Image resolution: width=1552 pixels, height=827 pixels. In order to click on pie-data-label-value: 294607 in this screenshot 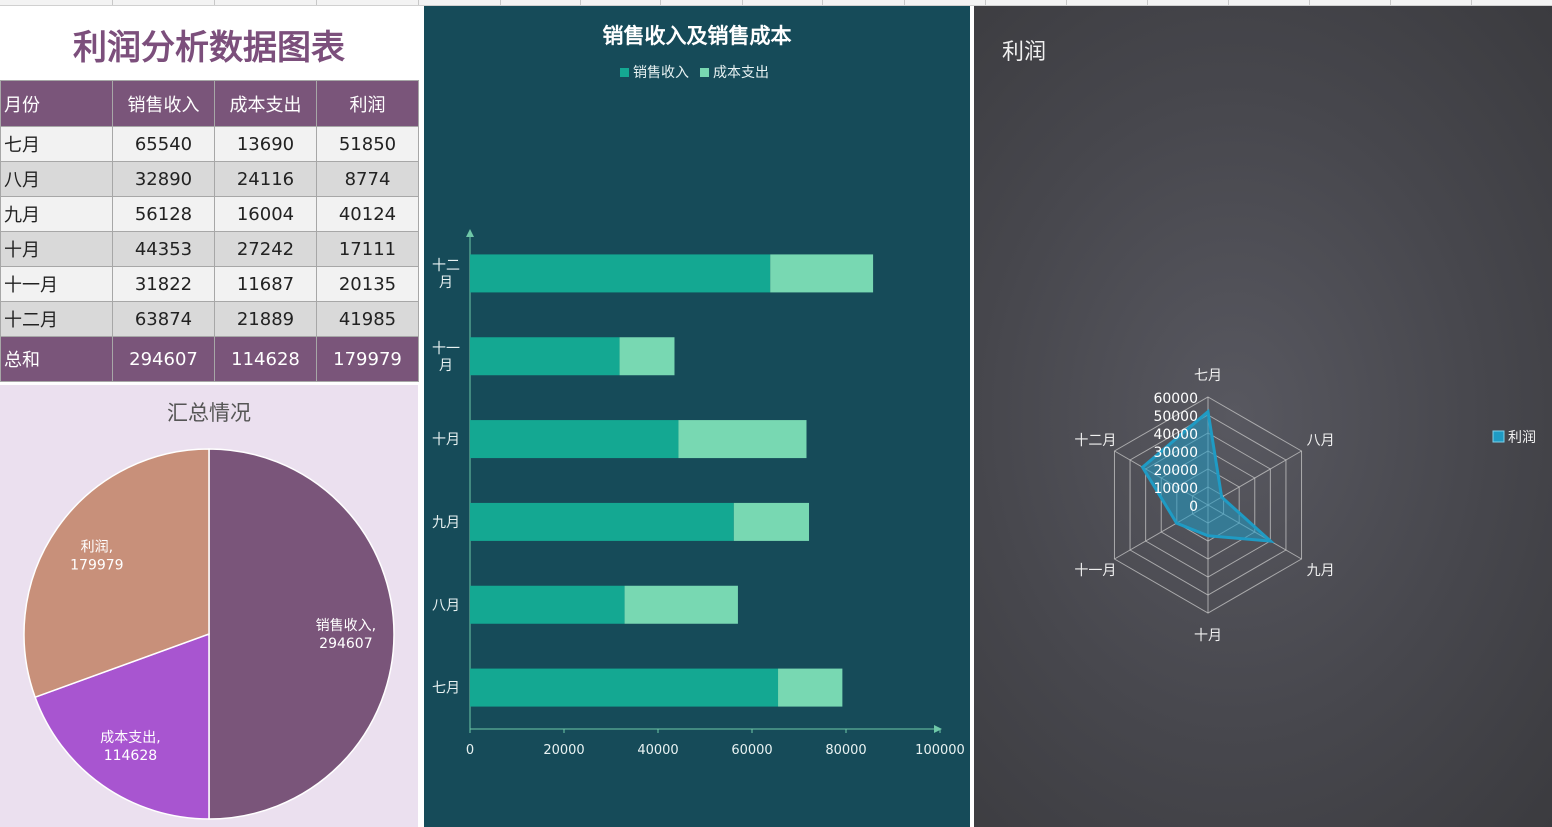, I will do `click(345, 644)`.